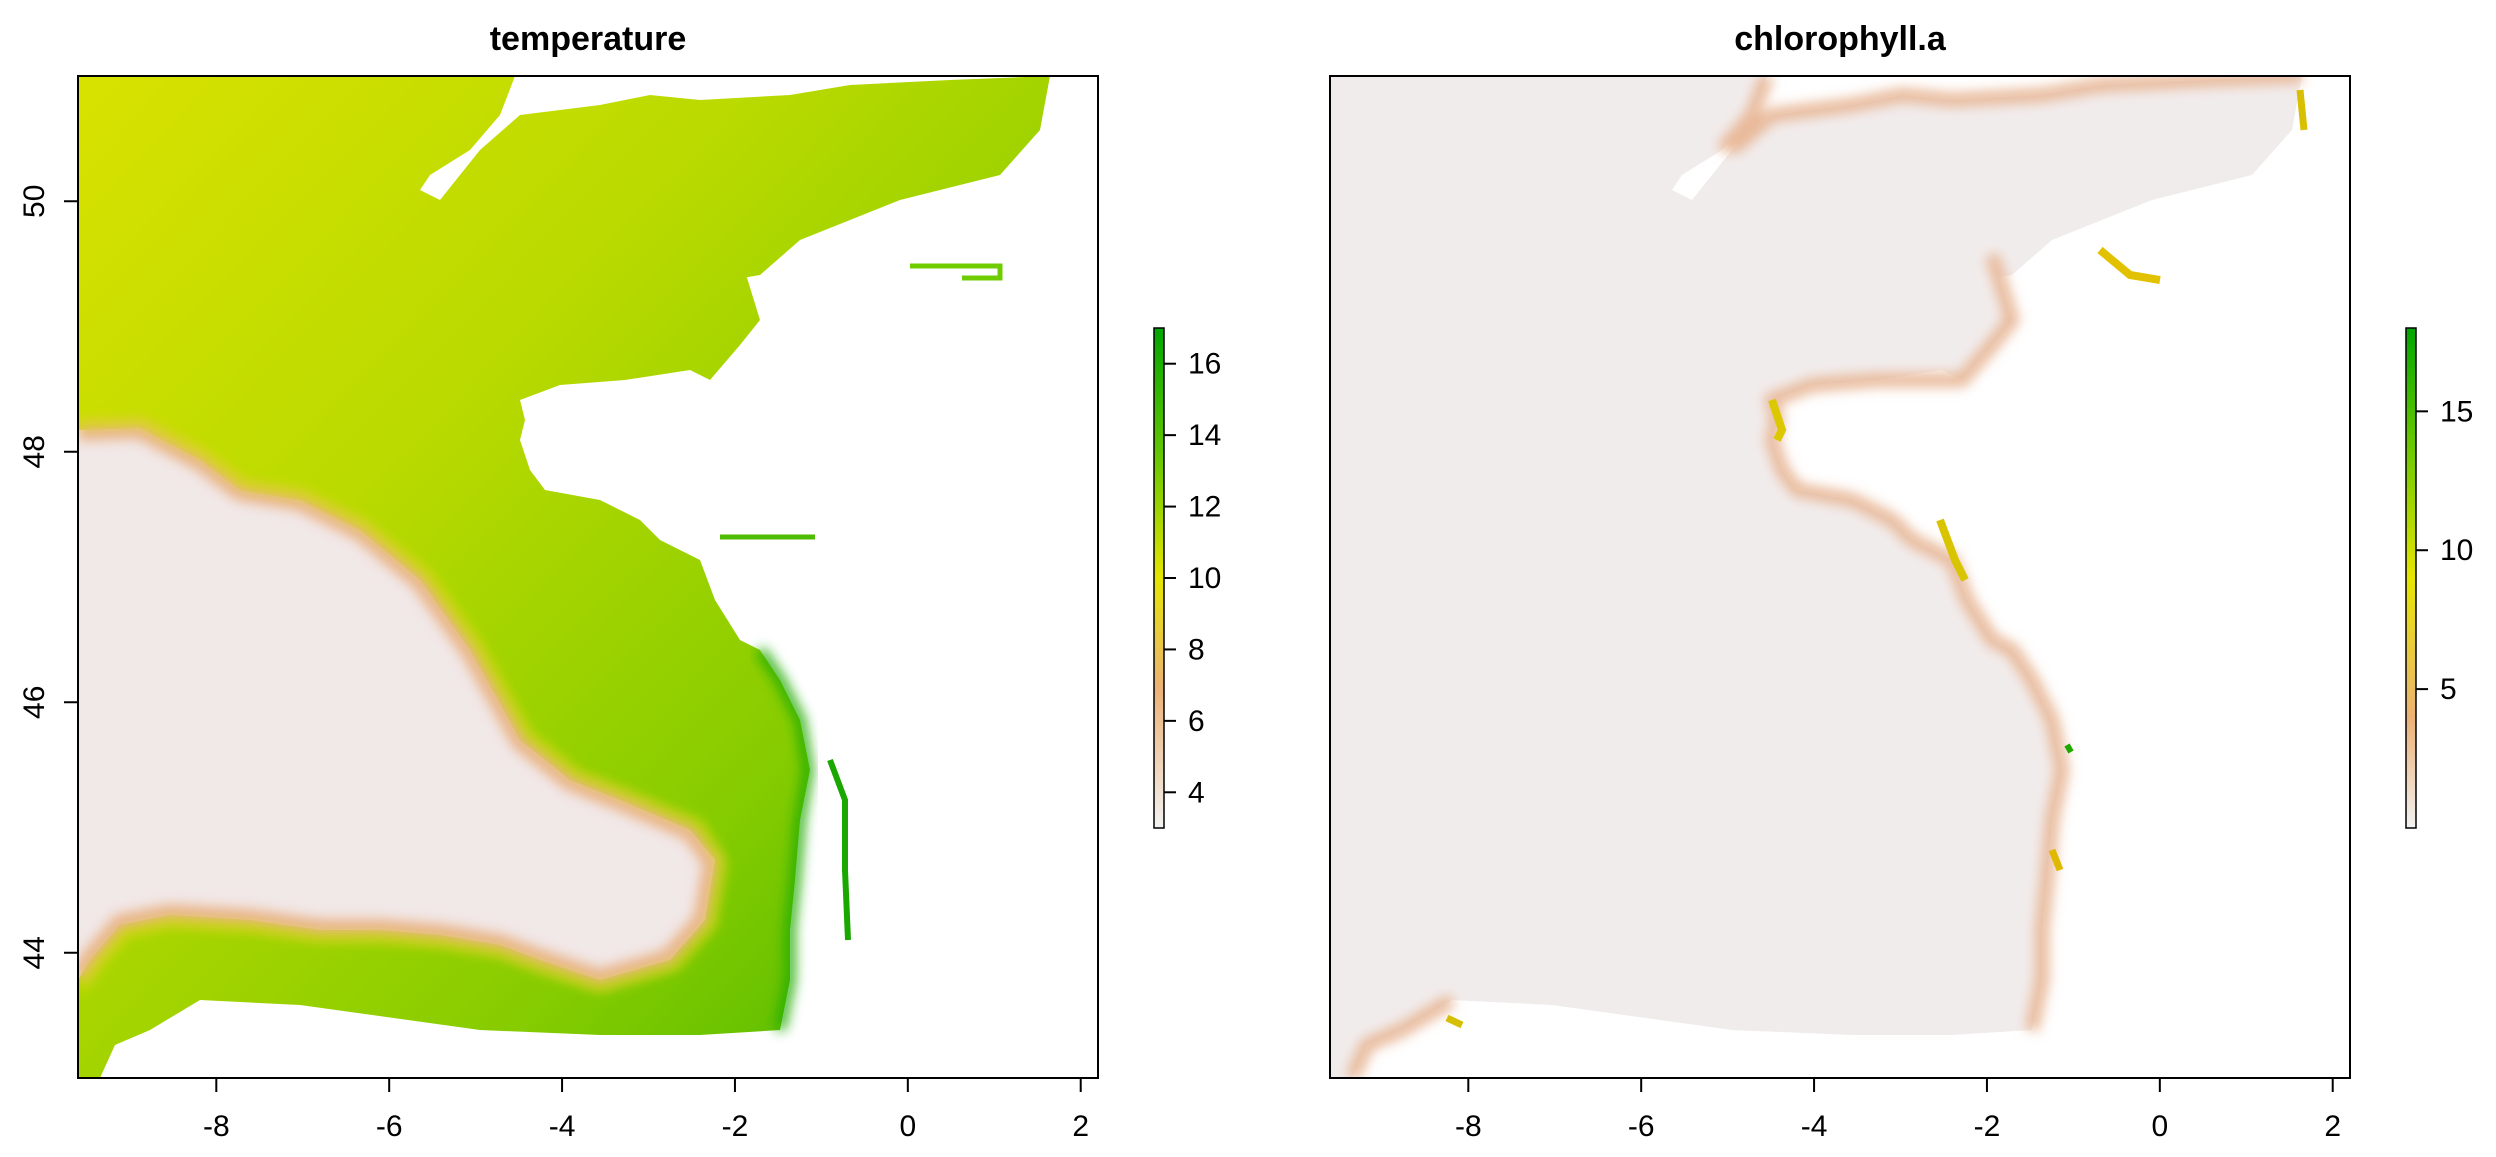 The height and width of the screenshot is (1157, 2496). I want to click on chlorophyll-x-tick-label: 0, so click(2159, 1126).